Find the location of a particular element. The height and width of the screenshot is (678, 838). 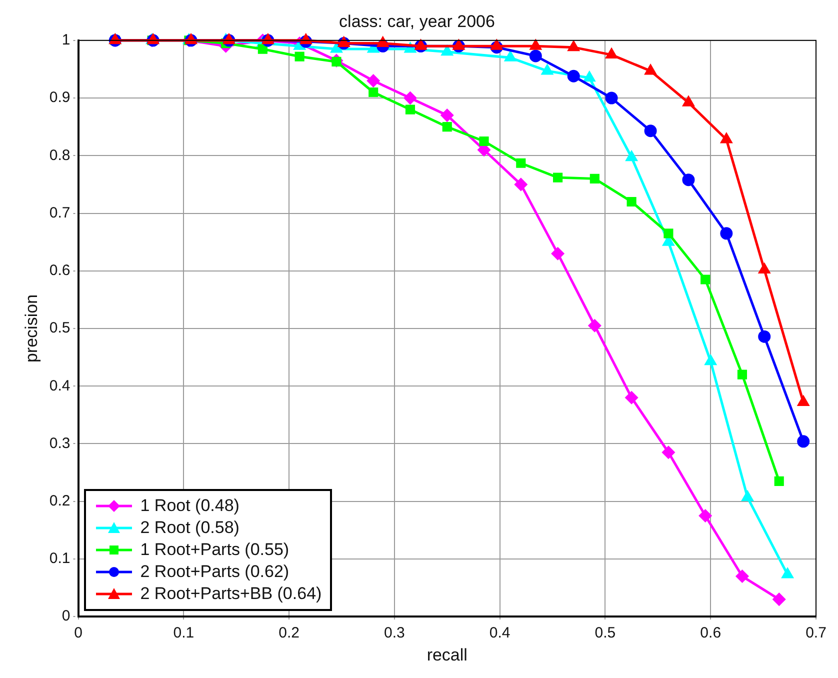

y-axis-title: precision is located at coordinates (31, 328).